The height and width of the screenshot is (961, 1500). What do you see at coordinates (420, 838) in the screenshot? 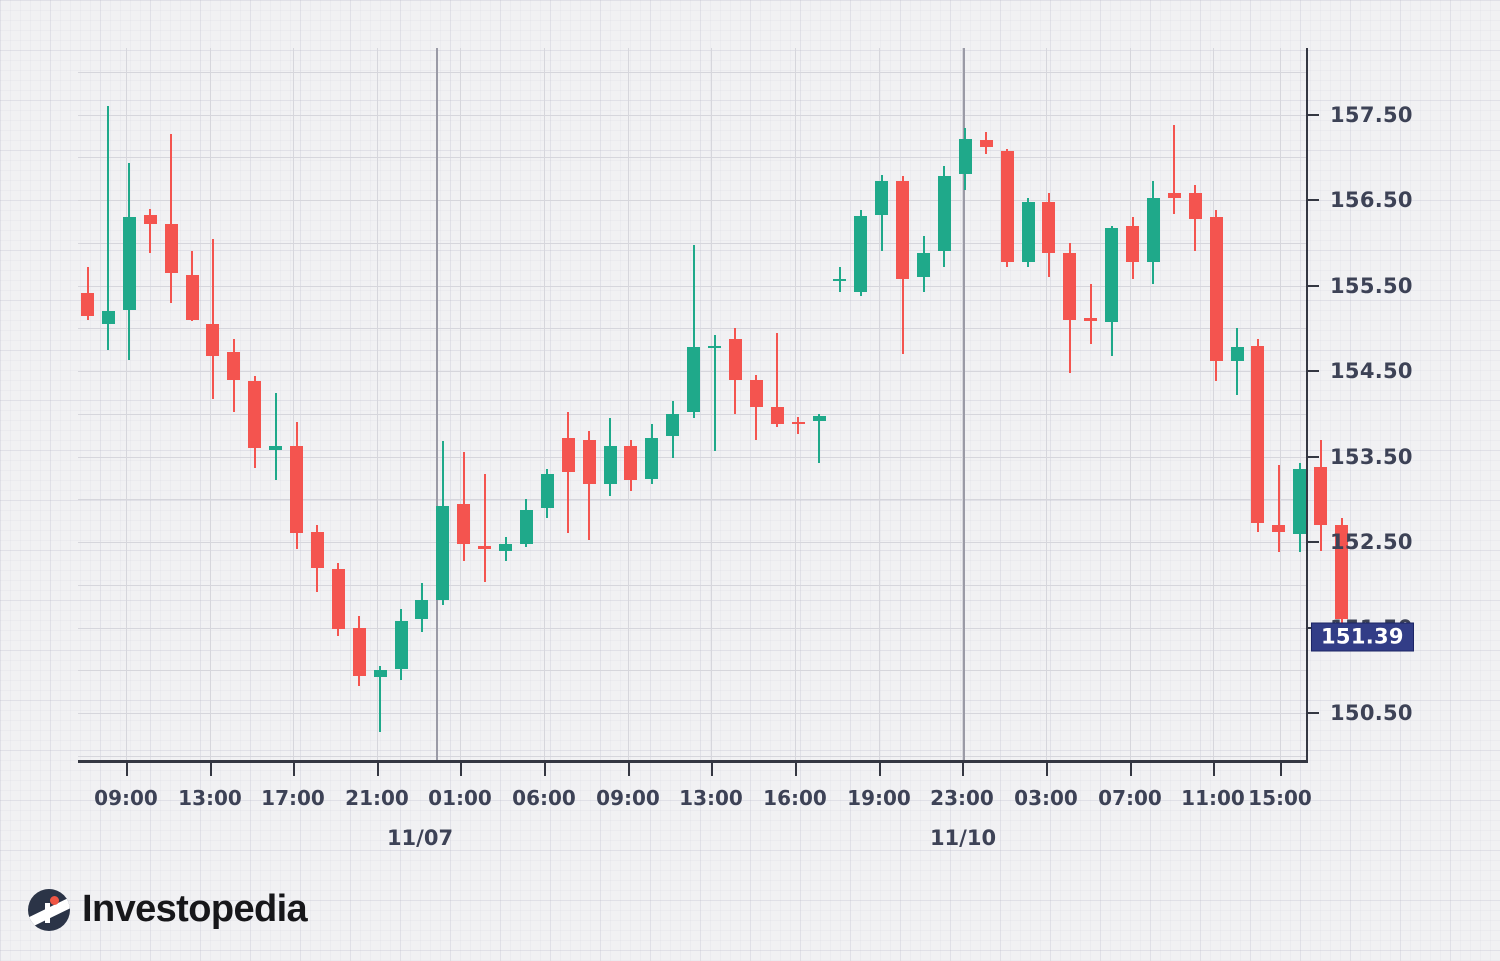
I see `x-axis-day-label: 11/07` at bounding box center [420, 838].